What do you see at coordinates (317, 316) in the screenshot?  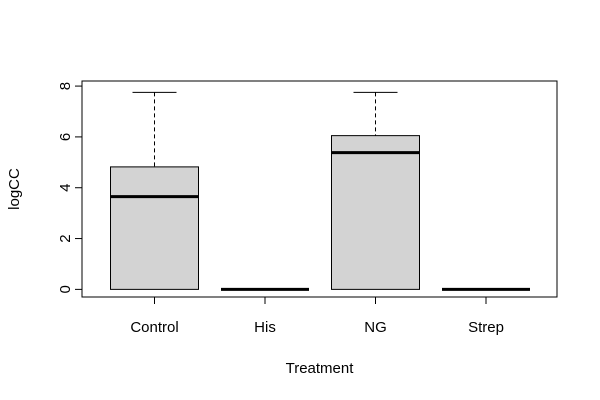 I see `x-axis: Control His NG Strep` at bounding box center [317, 316].